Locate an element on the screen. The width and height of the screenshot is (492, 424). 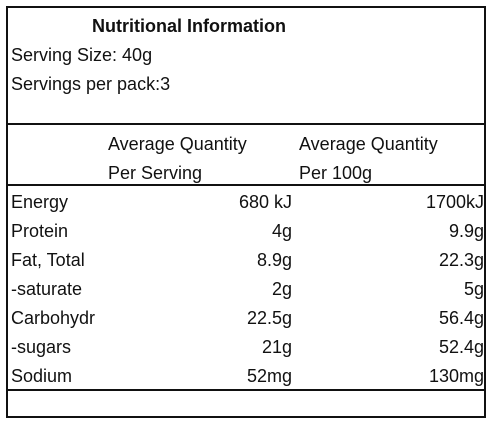
nutrient-label: Carbohydr is located at coordinates (53, 318).